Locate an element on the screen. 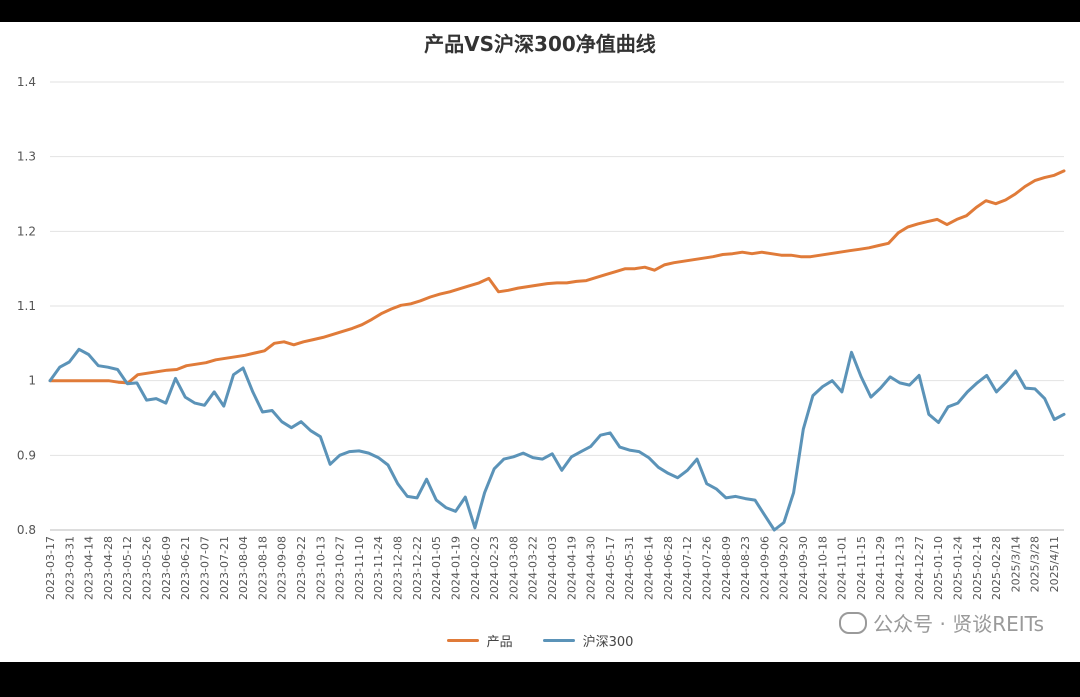 The image size is (1080, 697). x-tick-label: 2024-11-29 is located at coordinates (880, 568).